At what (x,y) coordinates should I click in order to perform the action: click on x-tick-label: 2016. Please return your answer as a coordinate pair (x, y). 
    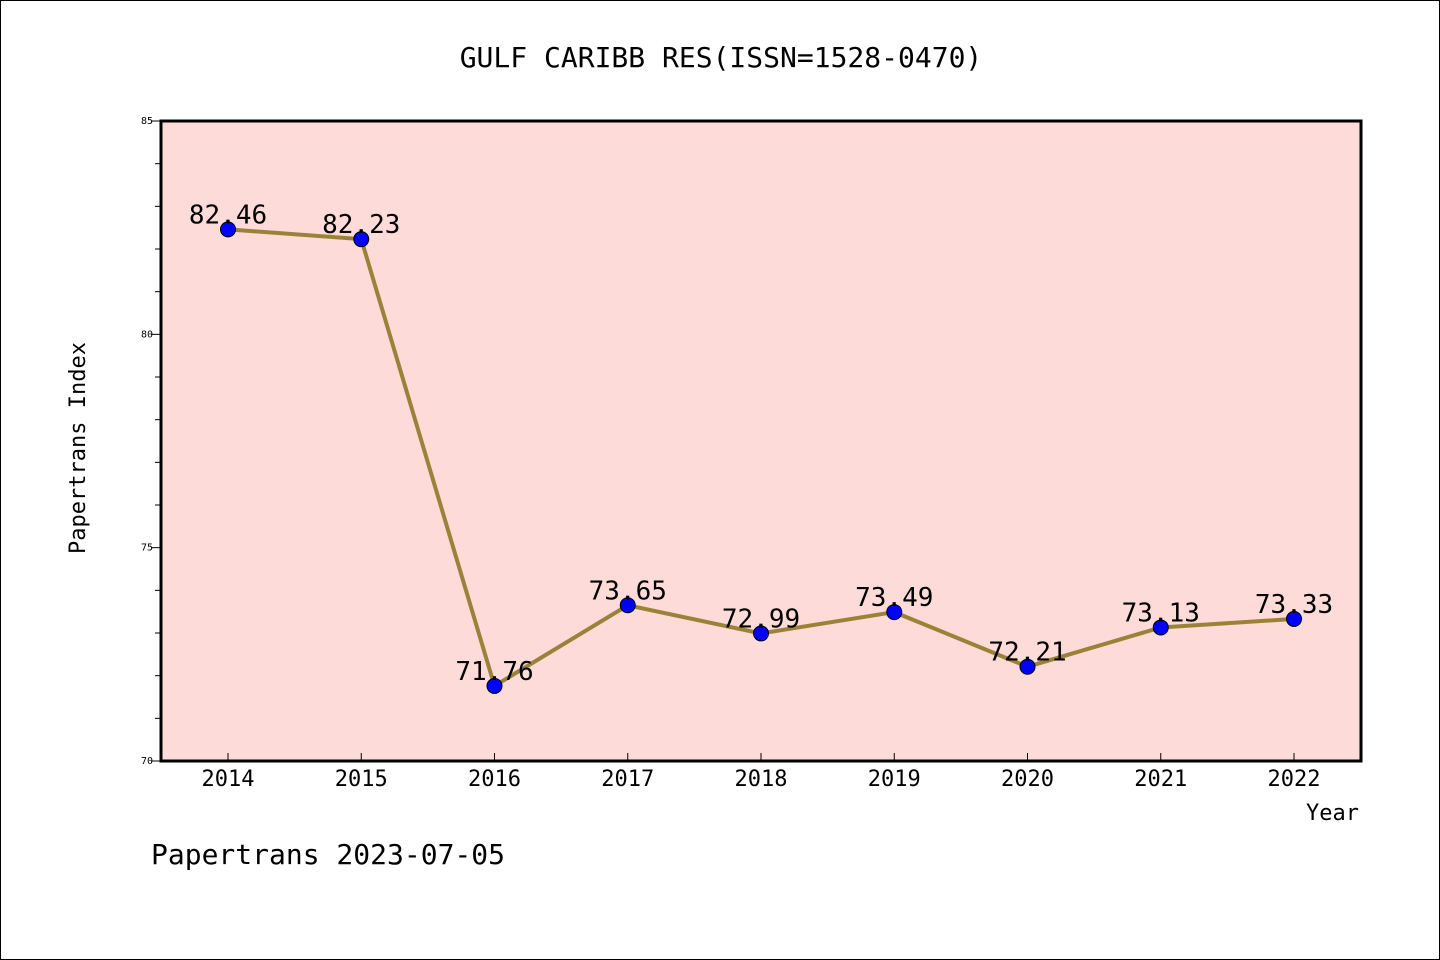
    Looking at the image, I should click on (494, 779).